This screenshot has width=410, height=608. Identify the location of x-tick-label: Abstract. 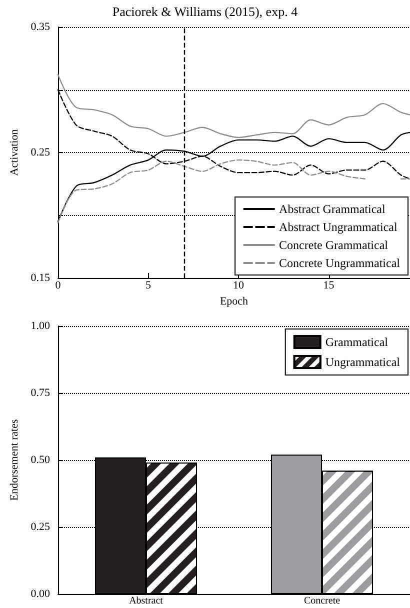
(146, 601).